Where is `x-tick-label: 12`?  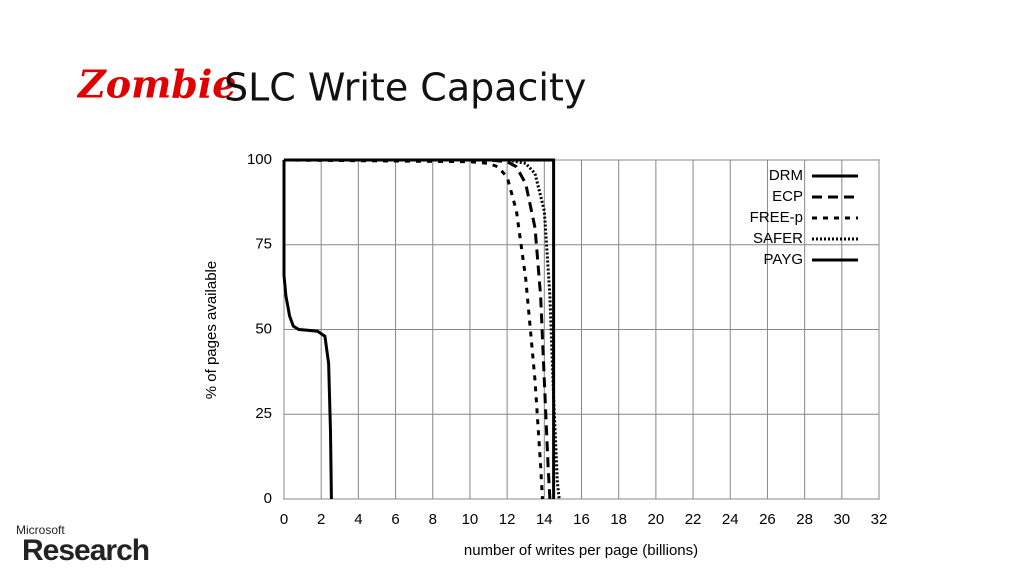 x-tick-label: 12 is located at coordinates (507, 519).